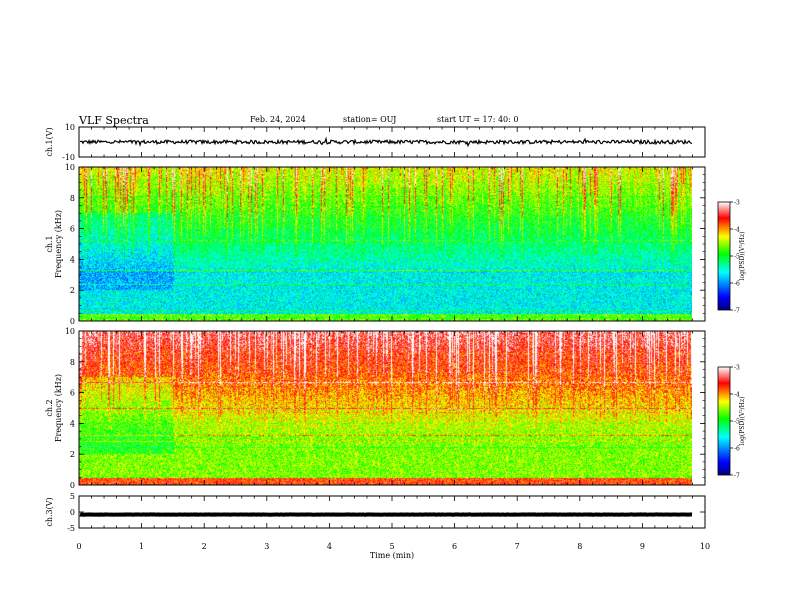 The image size is (792, 612). Describe the element at coordinates (71, 528) in the screenshot. I see `y-tick-label: -5` at that location.